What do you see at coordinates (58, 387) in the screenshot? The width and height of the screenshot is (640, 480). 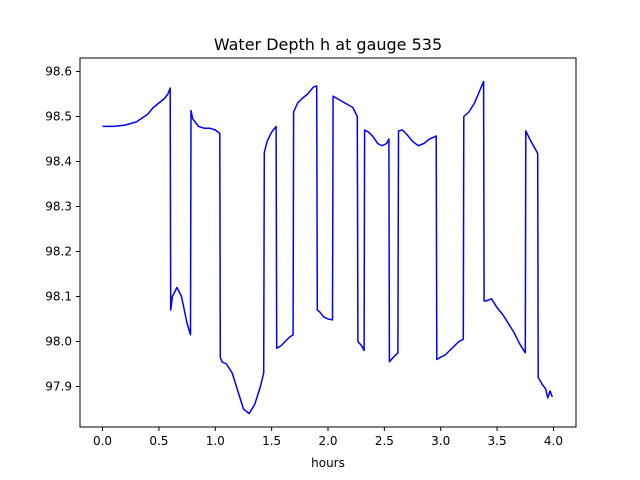 I see `y-tick-label: 97.9` at bounding box center [58, 387].